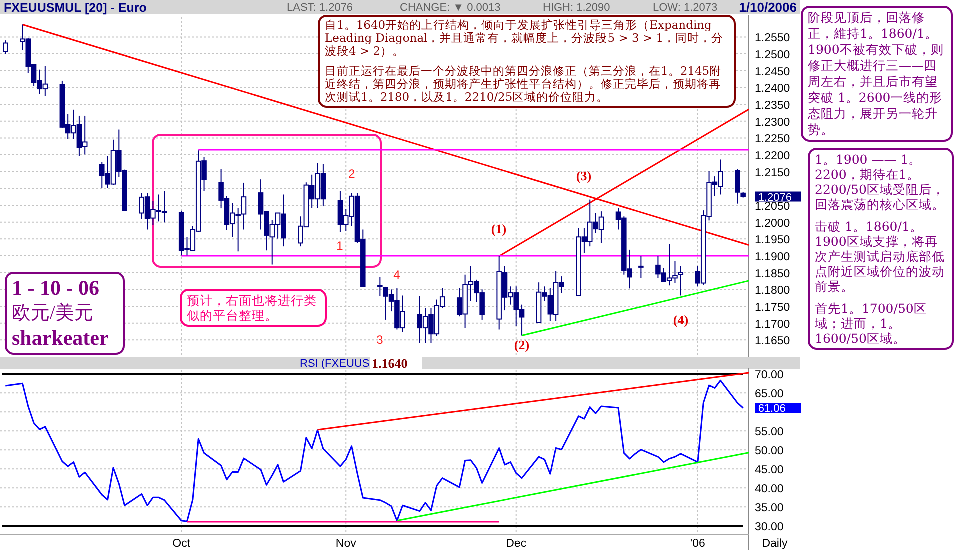 The image size is (958, 550). What do you see at coordinates (516, 544) in the screenshot?
I see `x-tick-label: Dec` at bounding box center [516, 544].